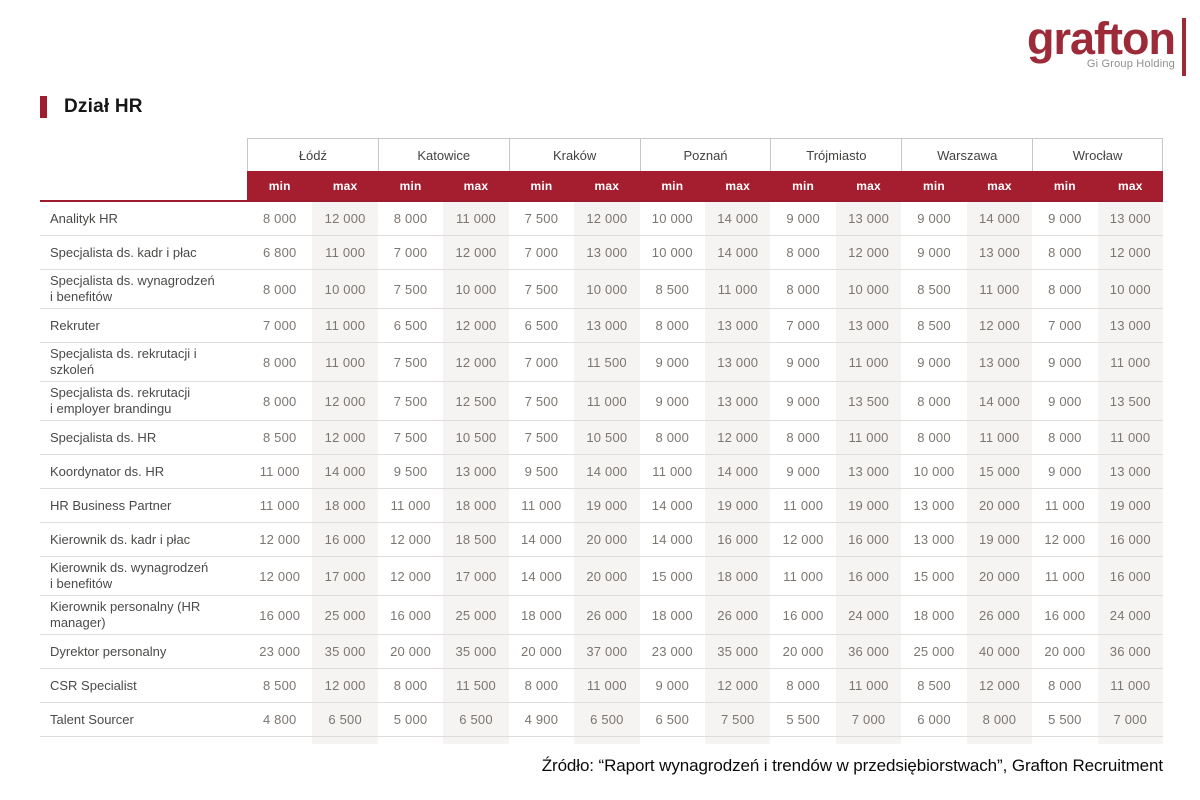  Describe the element at coordinates (607, 539) in the screenshot. I see `salary-value: 20 000` at that location.